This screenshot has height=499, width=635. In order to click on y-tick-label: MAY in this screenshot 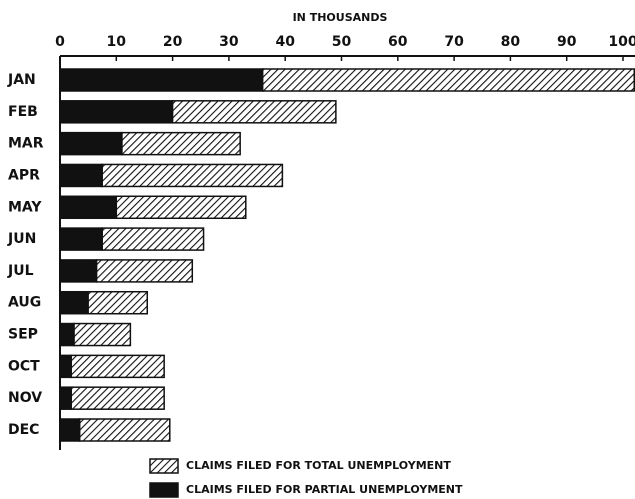, I will do `click(25, 207)`.